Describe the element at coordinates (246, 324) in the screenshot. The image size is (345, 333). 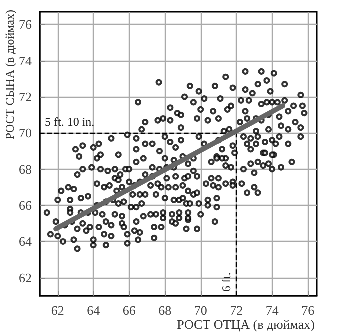
I see `x-axis-title: РОСТ ОТЦА (в дюймах)` at that location.